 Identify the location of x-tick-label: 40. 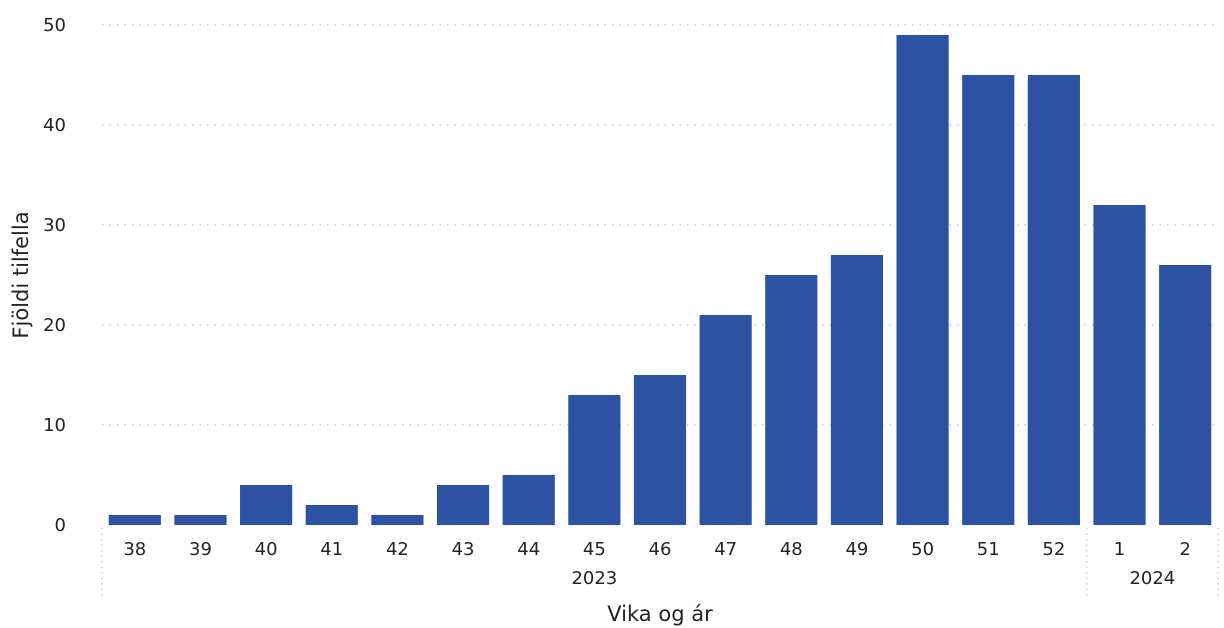
(266, 549).